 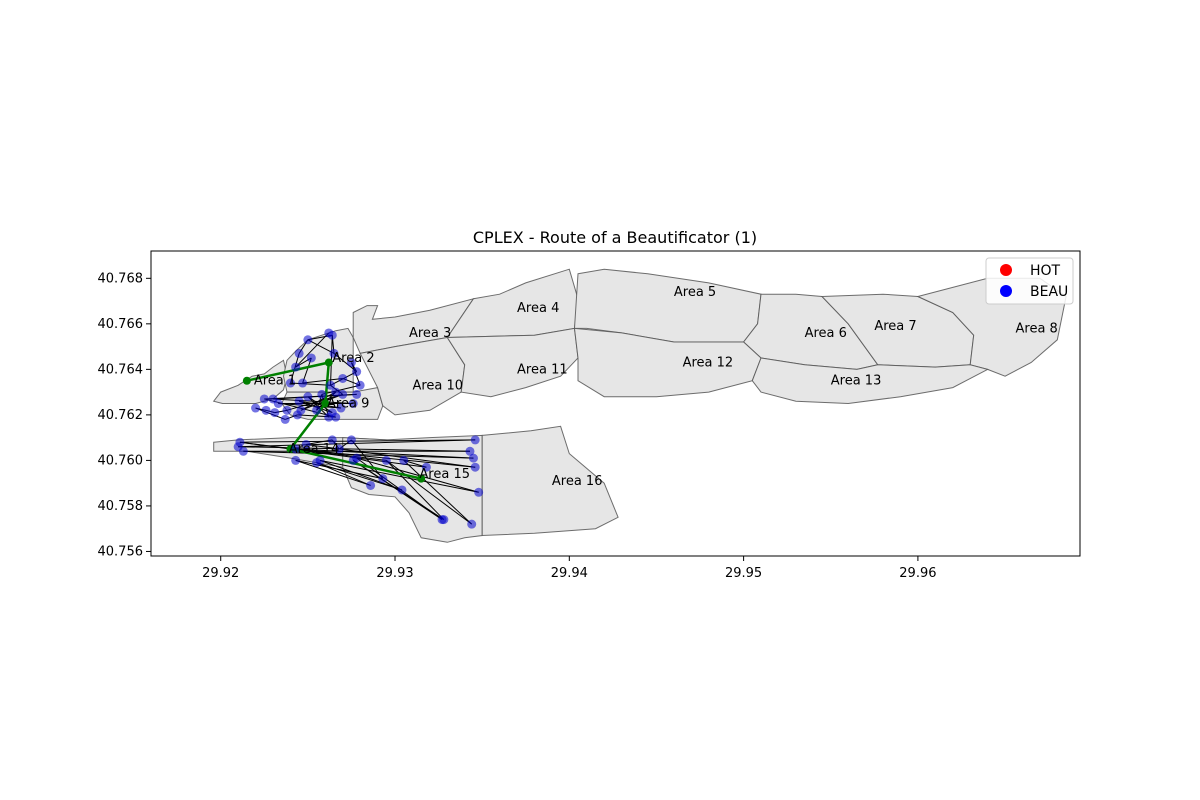 I want to click on area-label: Area 1, so click(x=275, y=381).